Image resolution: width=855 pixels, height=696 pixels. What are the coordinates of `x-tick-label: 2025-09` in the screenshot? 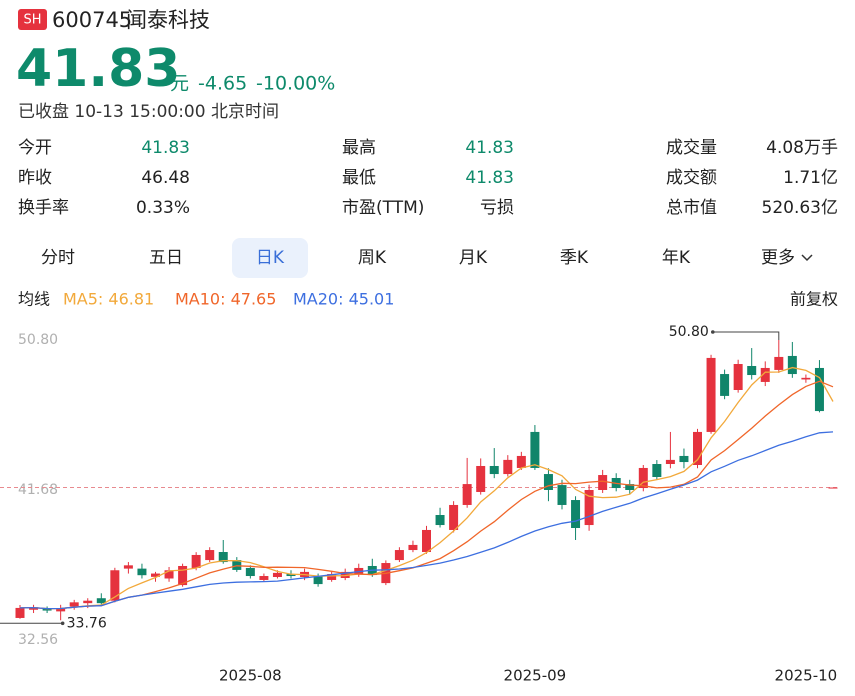 It's located at (535, 676).